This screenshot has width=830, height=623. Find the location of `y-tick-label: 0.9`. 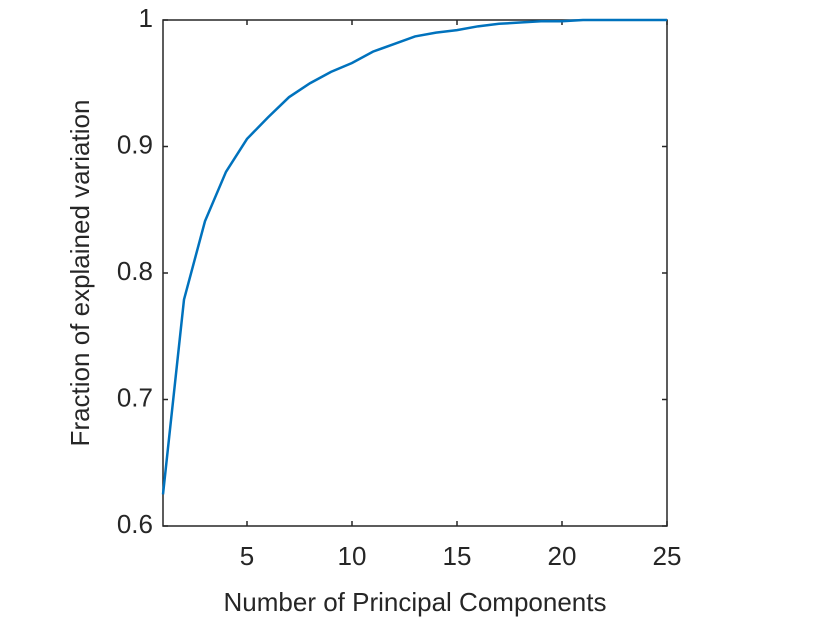

y-tick-label: 0.9 is located at coordinates (135, 144).